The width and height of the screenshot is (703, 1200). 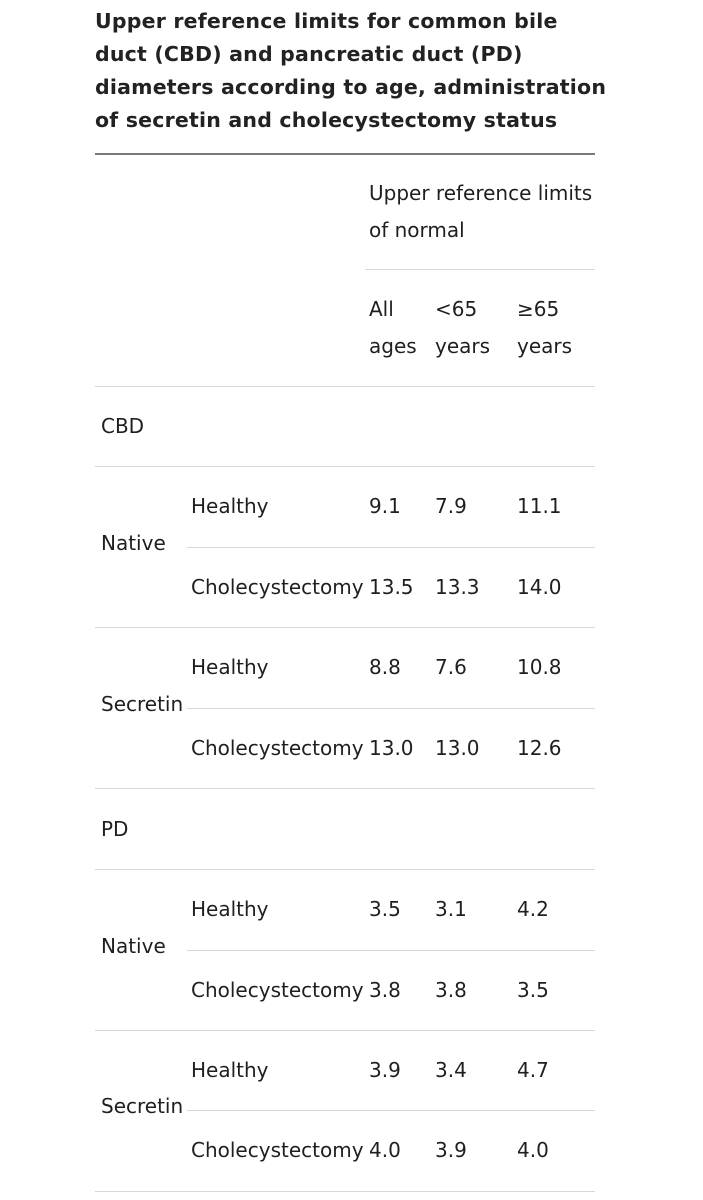 What do you see at coordinates (533, 990) in the screenshot?
I see `value-over-65: 3.5` at bounding box center [533, 990].